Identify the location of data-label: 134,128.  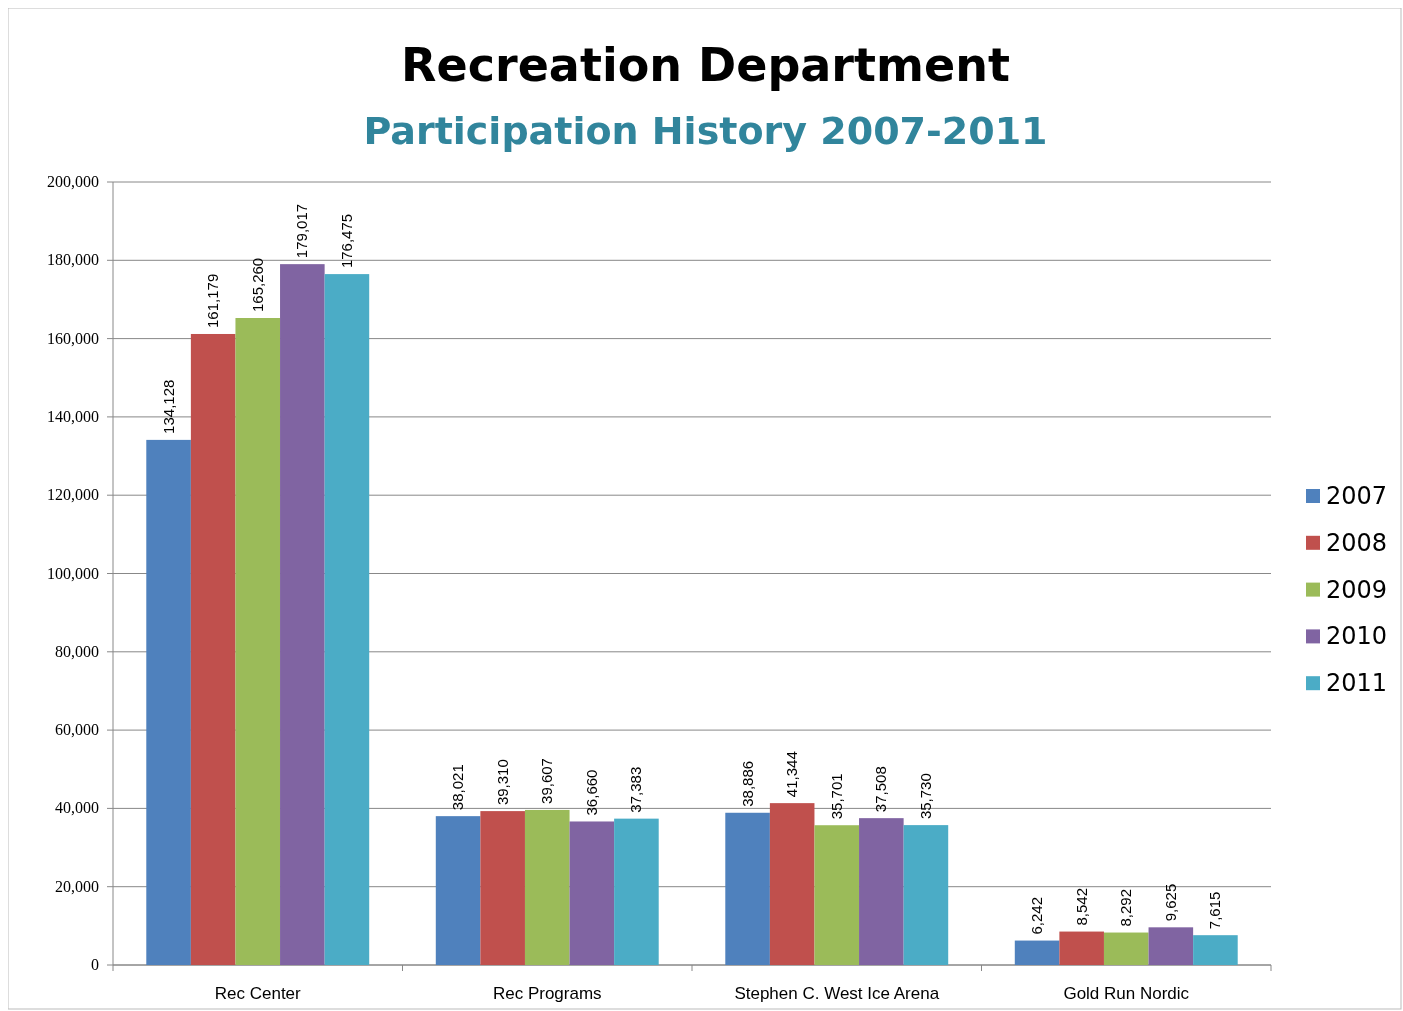
(168, 406).